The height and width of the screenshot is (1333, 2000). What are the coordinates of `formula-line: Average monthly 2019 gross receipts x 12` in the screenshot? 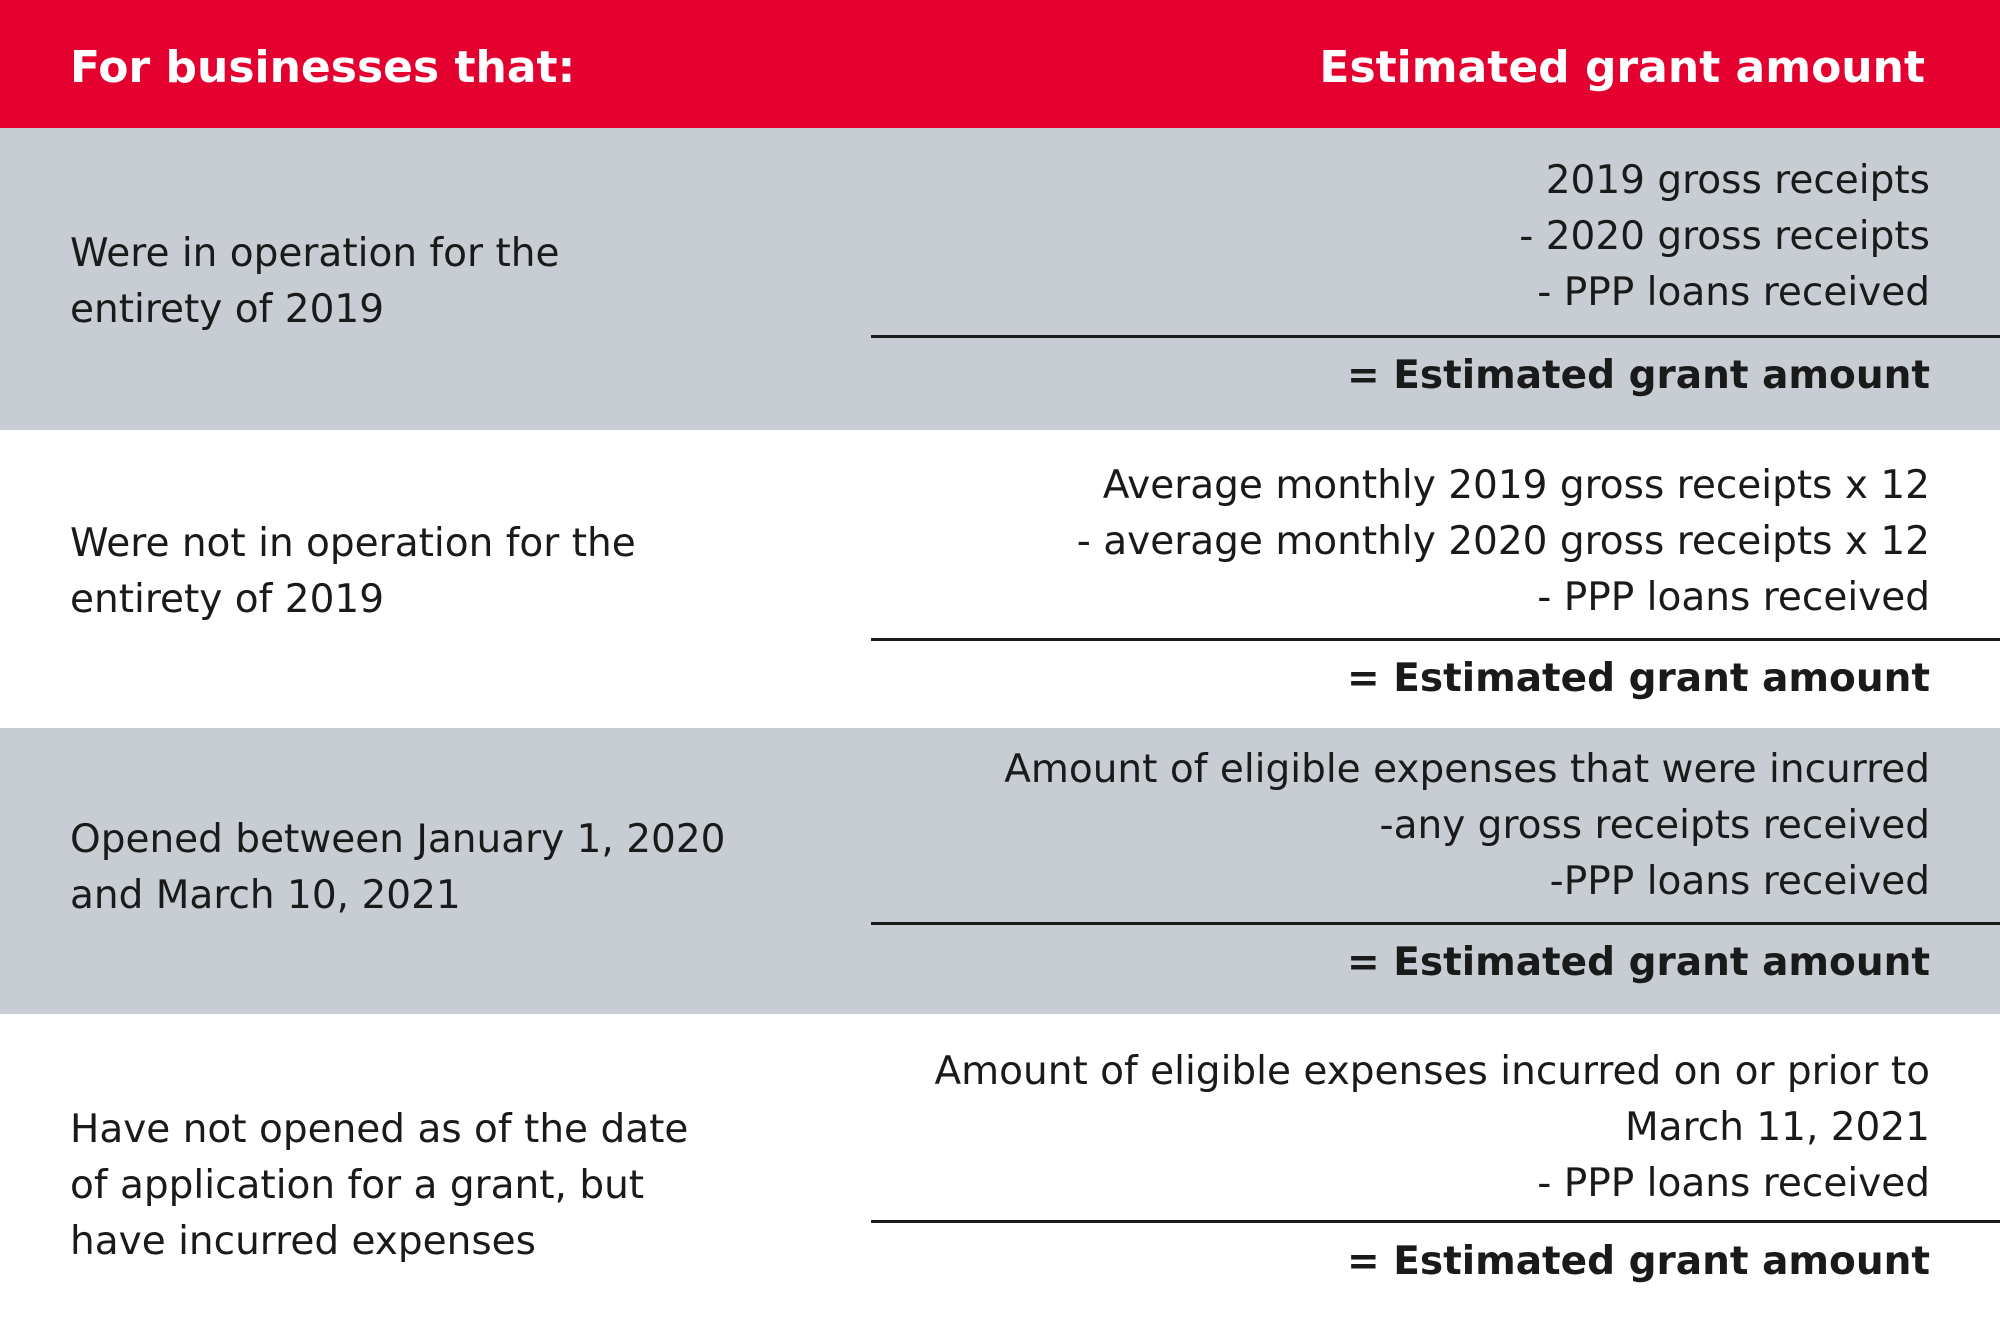 It's located at (1516, 485).